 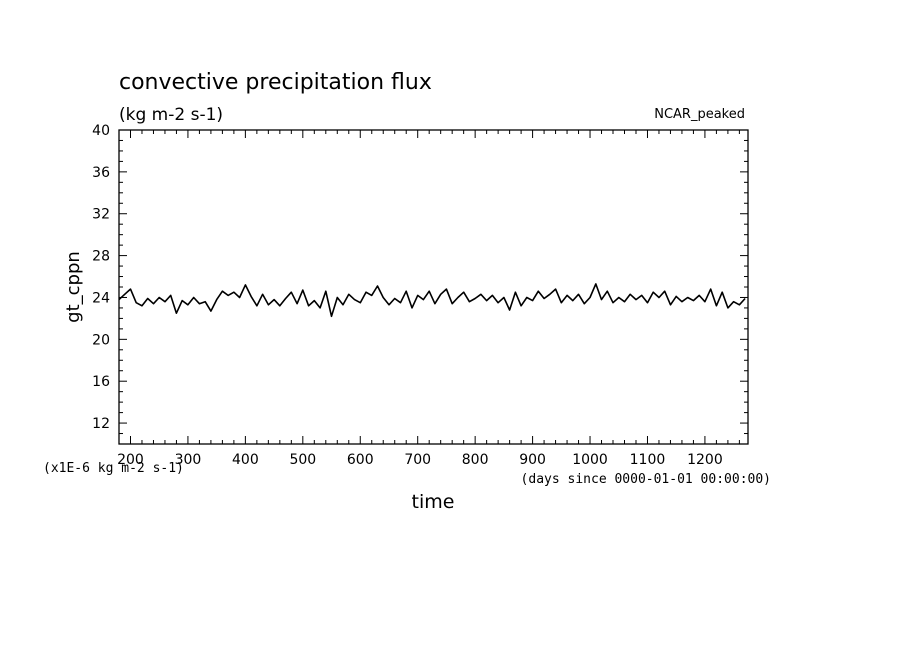 What do you see at coordinates (417, 460) in the screenshot?
I see `x-tick-label: 700` at bounding box center [417, 460].